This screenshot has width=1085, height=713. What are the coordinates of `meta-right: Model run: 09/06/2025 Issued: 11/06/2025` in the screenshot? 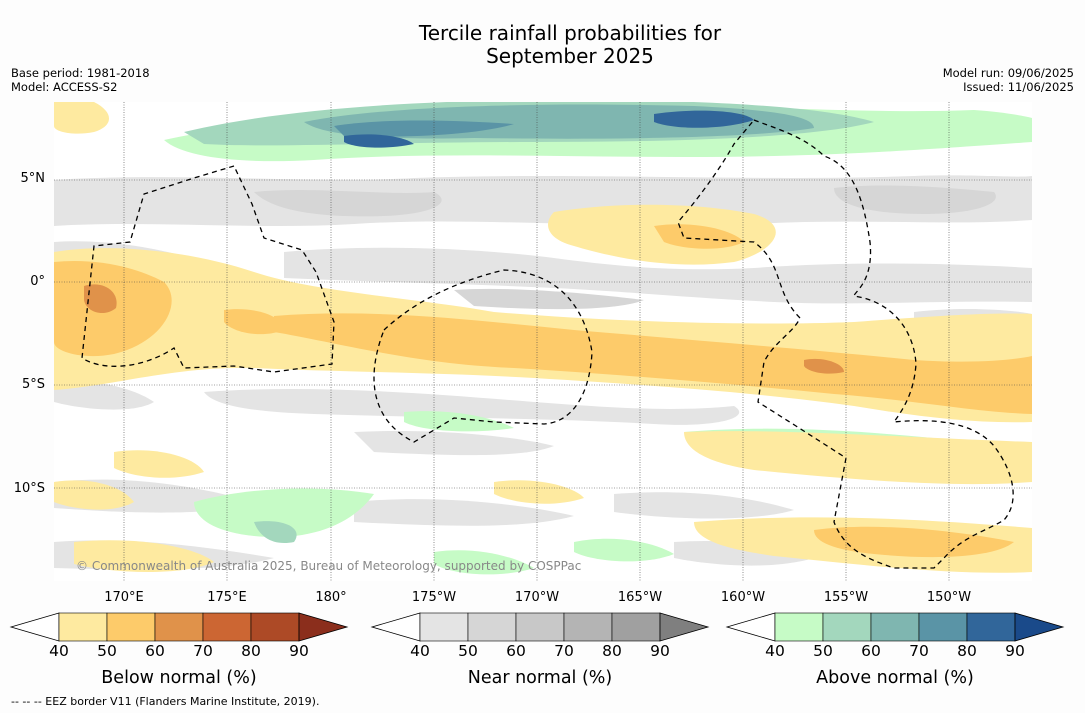 It's located at (1008, 80).